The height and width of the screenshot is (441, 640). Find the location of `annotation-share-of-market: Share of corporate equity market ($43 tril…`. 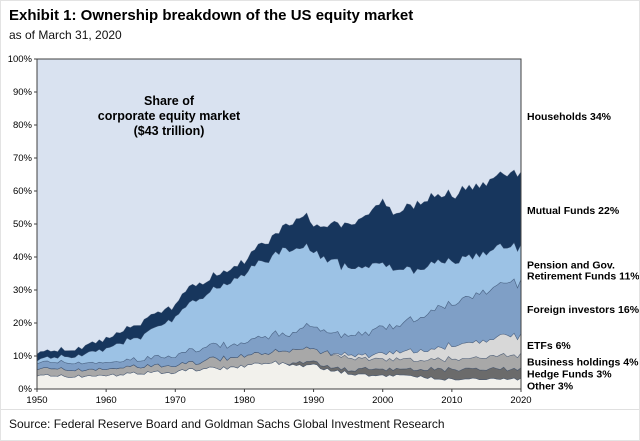

annotation-share-of-market: Share of corporate equity market ($43 tril… is located at coordinates (169, 116).